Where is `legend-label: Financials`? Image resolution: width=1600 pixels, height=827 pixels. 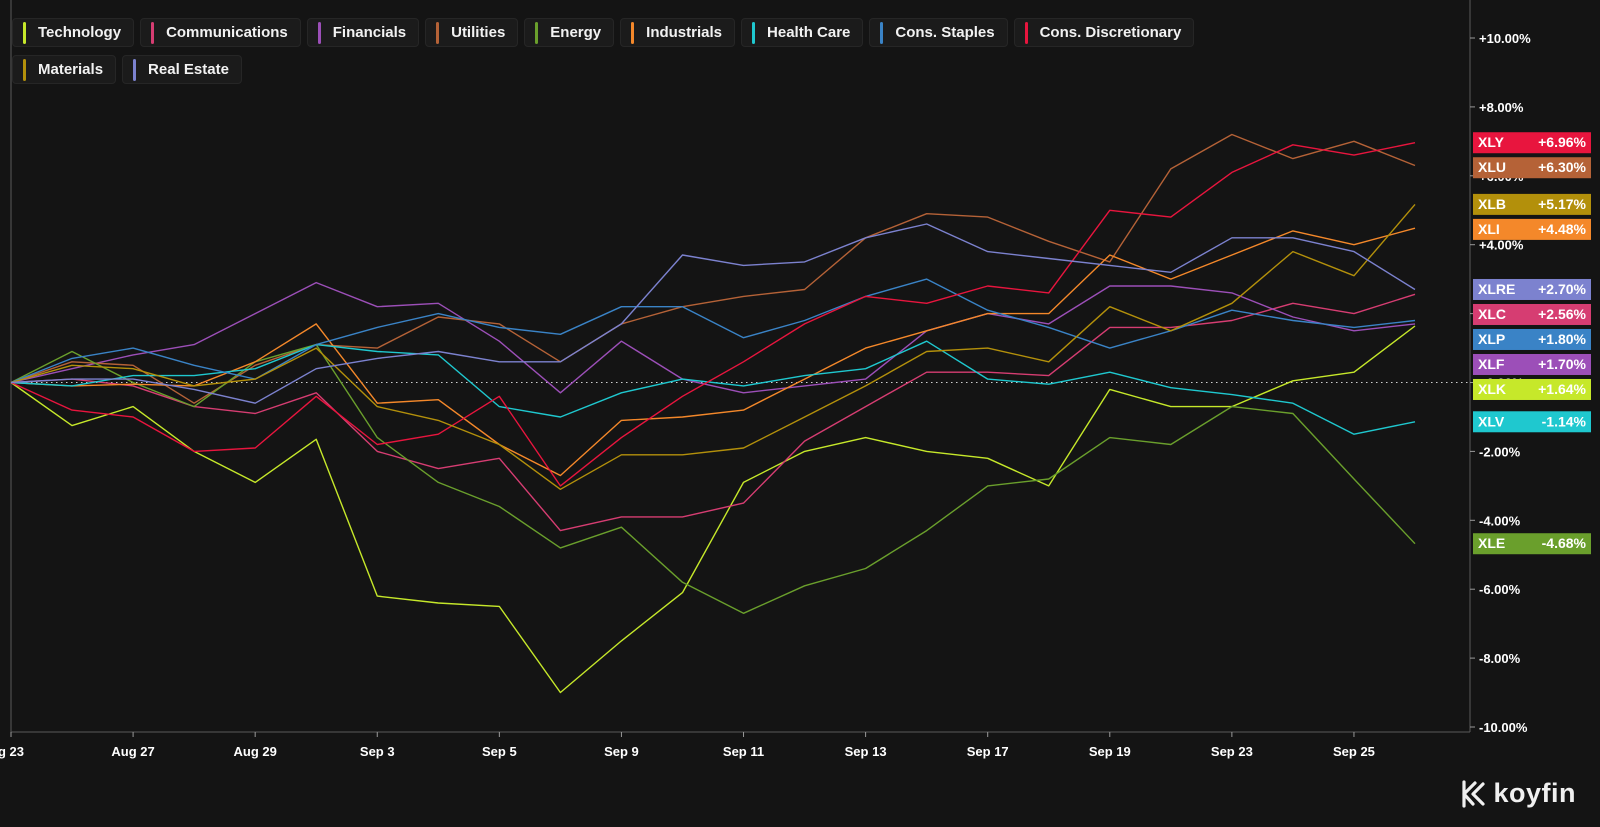
legend-label: Financials is located at coordinates (369, 32).